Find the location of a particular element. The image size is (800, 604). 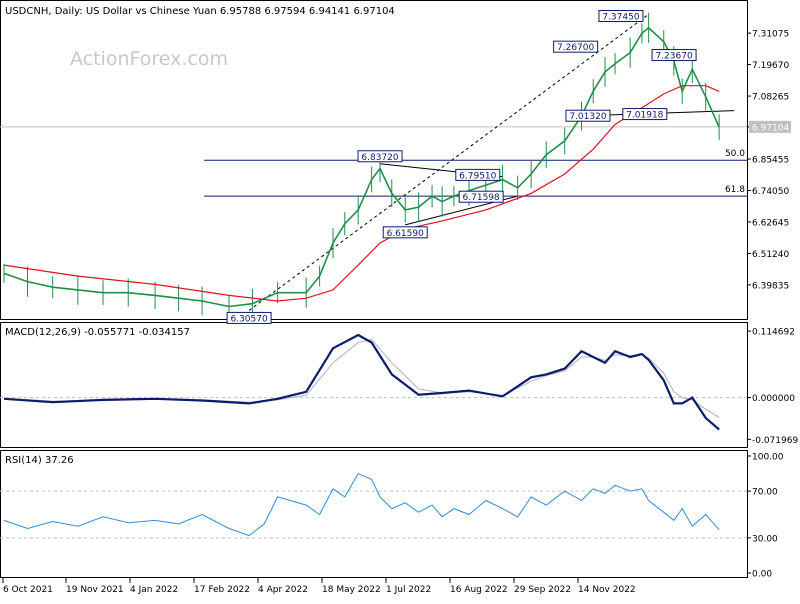

x-axis-label: 4 Jan 2022 is located at coordinates (154, 590).